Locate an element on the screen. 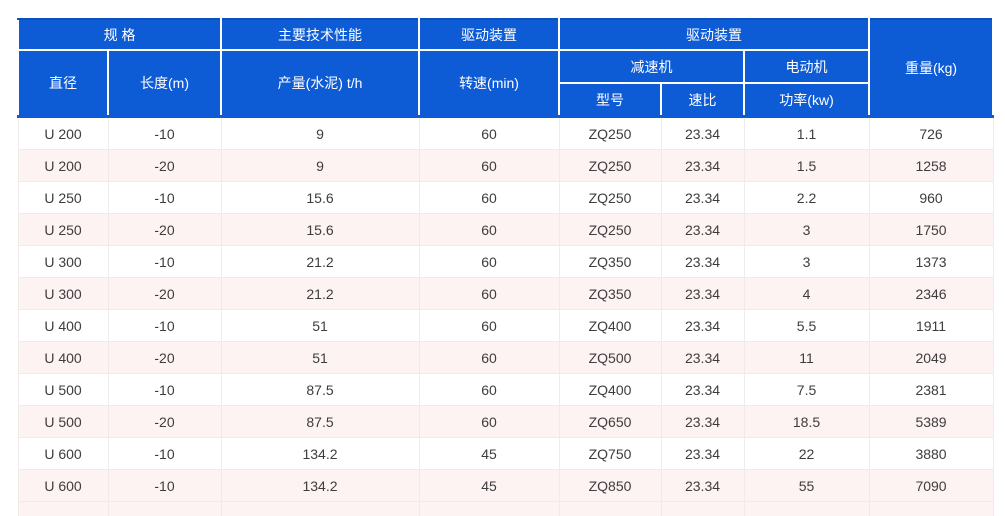  table-row: U 500 -20 87.5 60 ZQ650 23.34 18.5 5389 is located at coordinates (505, 421).